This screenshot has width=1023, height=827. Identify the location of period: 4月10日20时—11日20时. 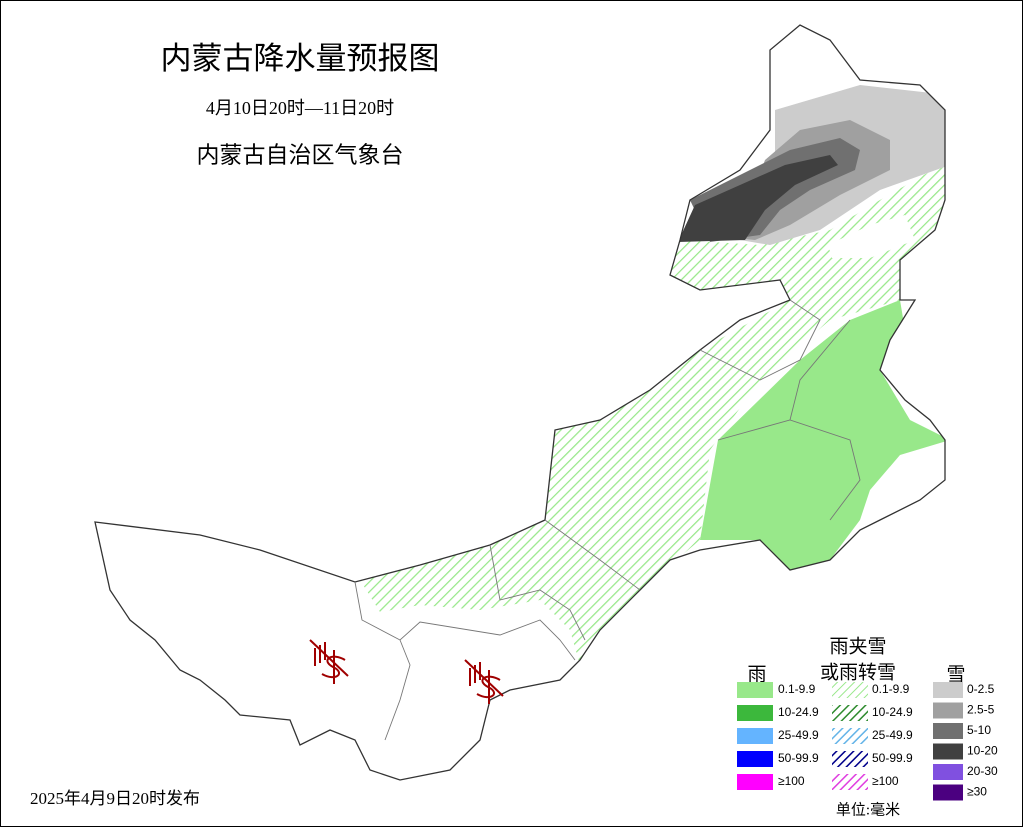
(300, 108).